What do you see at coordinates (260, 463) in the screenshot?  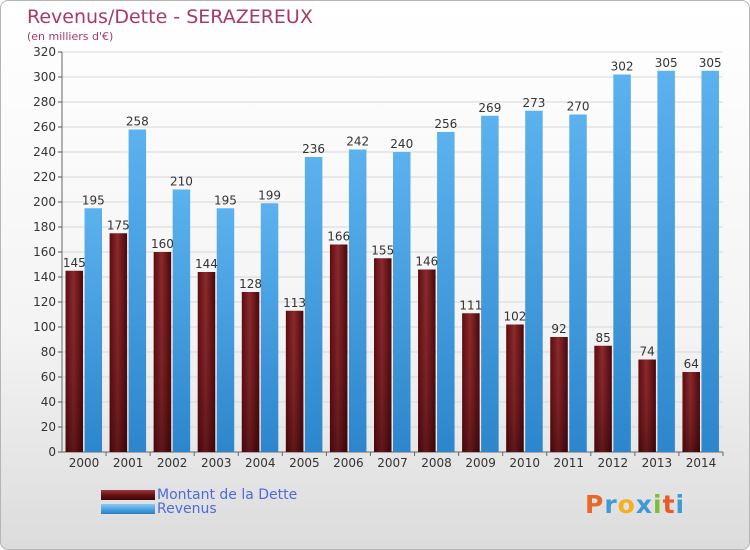 I see `x-tick-label: 2004` at bounding box center [260, 463].